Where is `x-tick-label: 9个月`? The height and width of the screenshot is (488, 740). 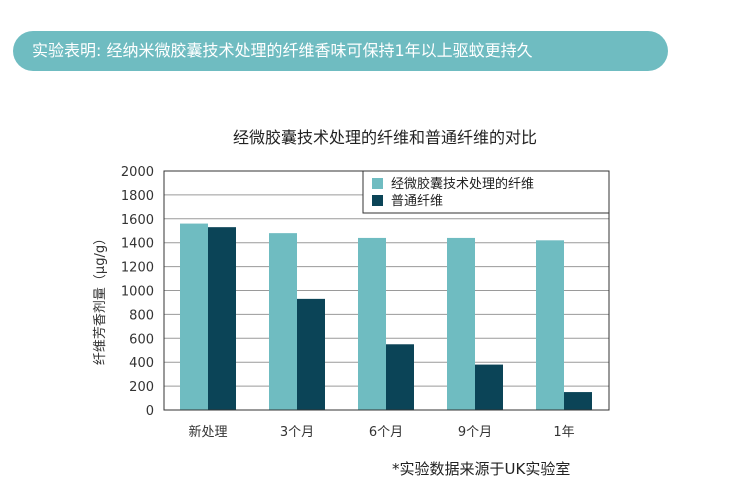 x-tick-label: 9个月 is located at coordinates (475, 432).